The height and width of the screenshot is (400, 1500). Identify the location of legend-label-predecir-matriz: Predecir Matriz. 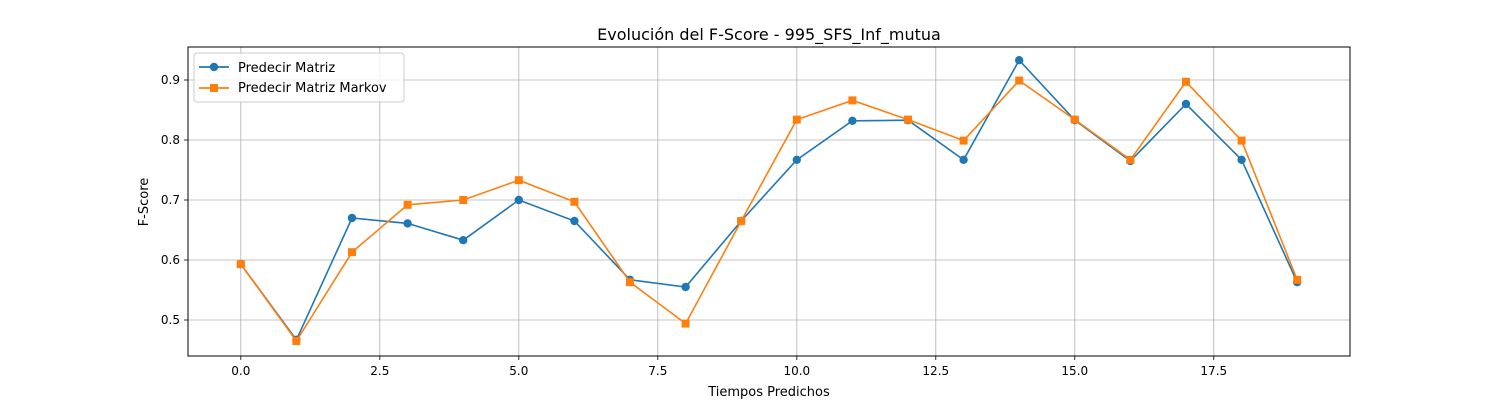
(286, 68).